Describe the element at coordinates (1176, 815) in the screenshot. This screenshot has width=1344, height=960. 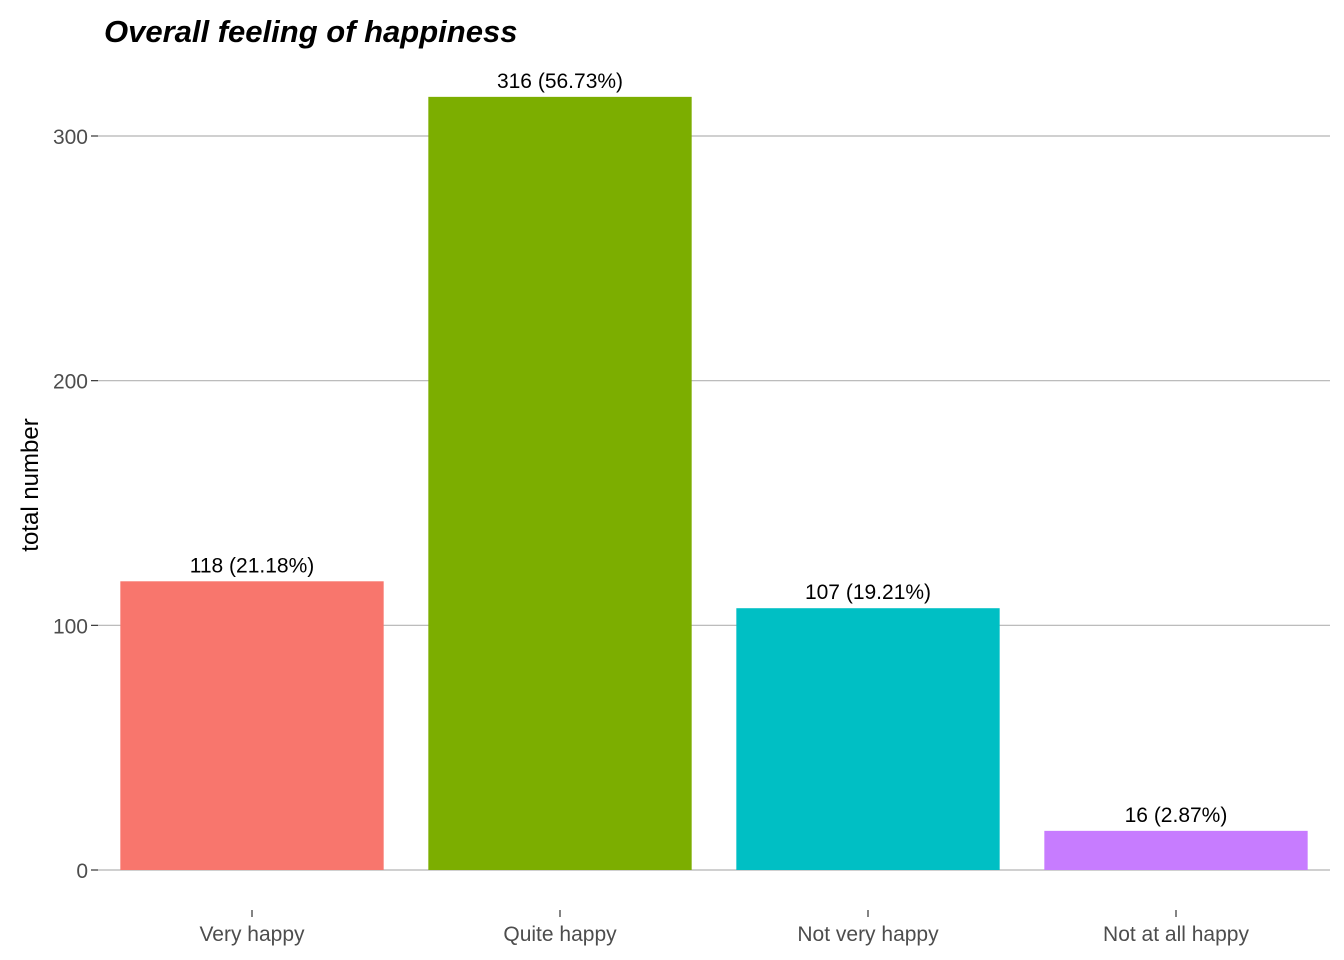
I see `data-label: 16 (2.87%)` at that location.